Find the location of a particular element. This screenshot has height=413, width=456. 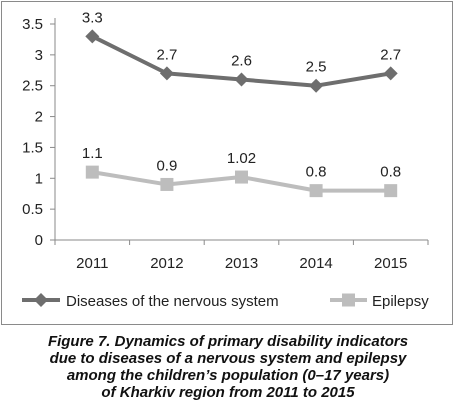

data-label: 0.9 is located at coordinates (166, 165).